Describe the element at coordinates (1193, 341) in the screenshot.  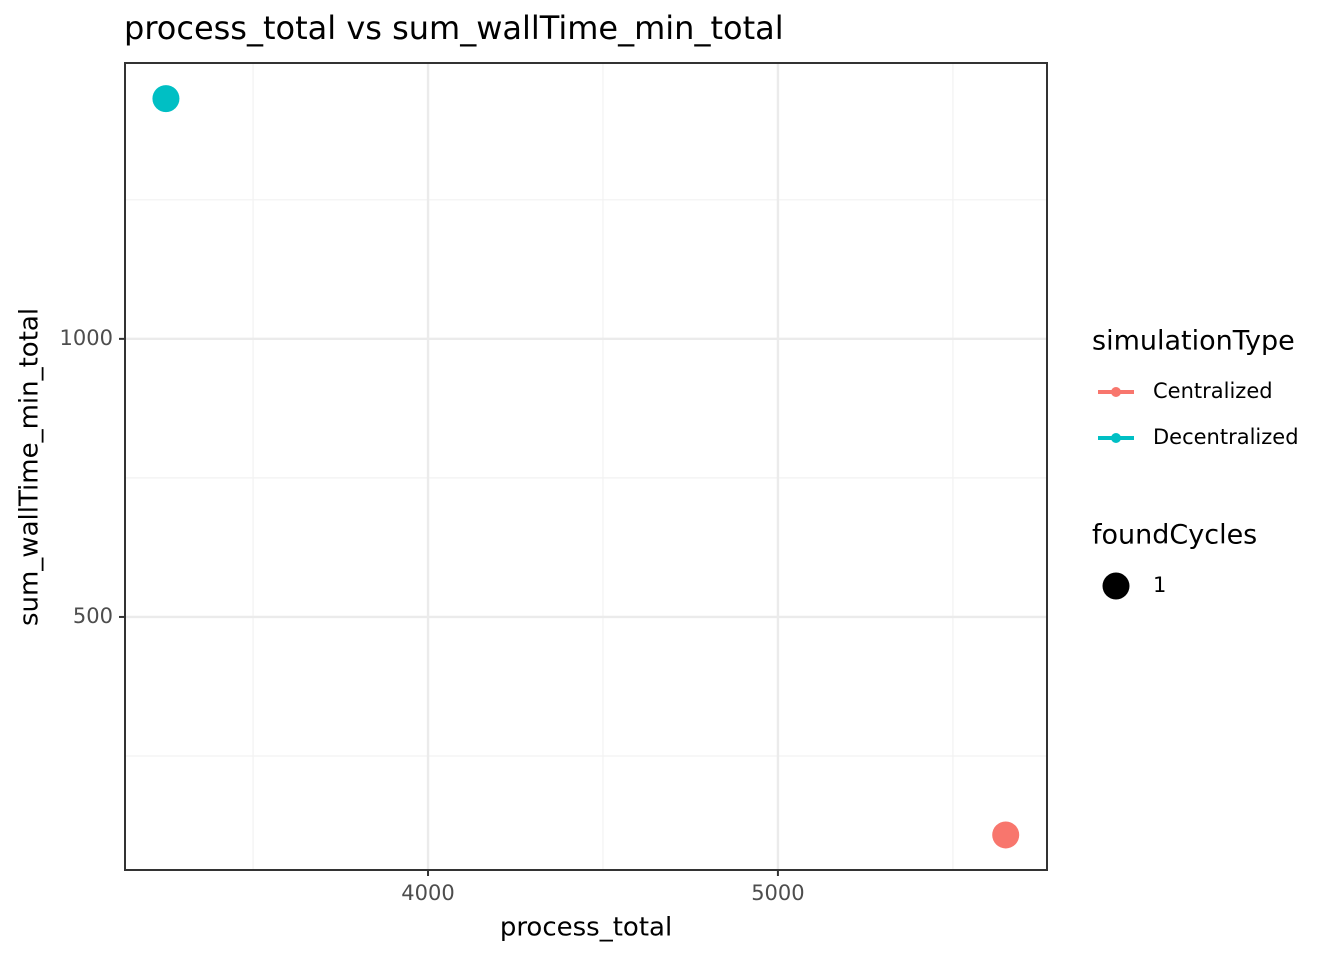
I see `legend-title: simulationType` at that location.